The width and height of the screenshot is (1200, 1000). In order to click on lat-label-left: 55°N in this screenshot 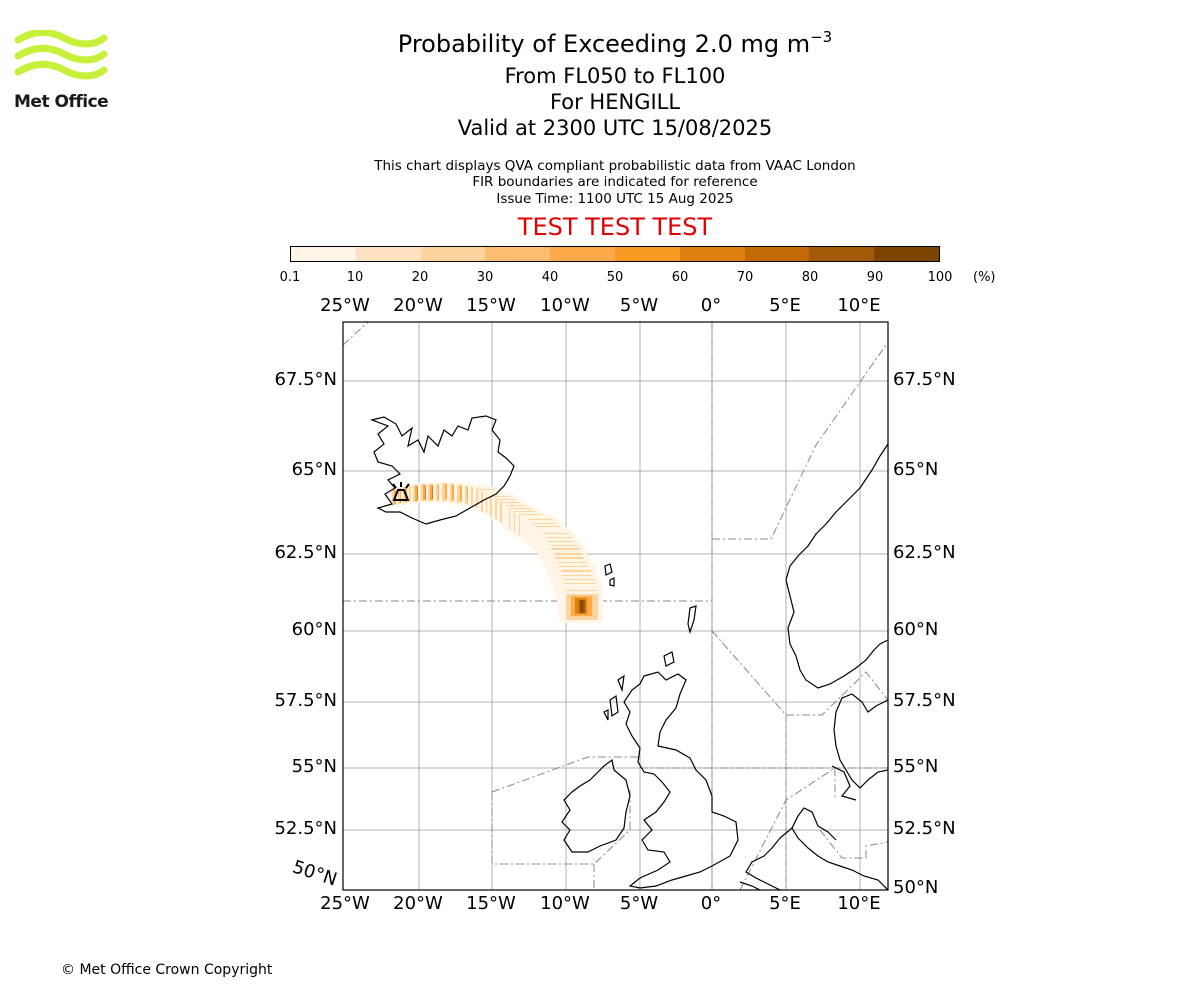, I will do `click(314, 766)`.